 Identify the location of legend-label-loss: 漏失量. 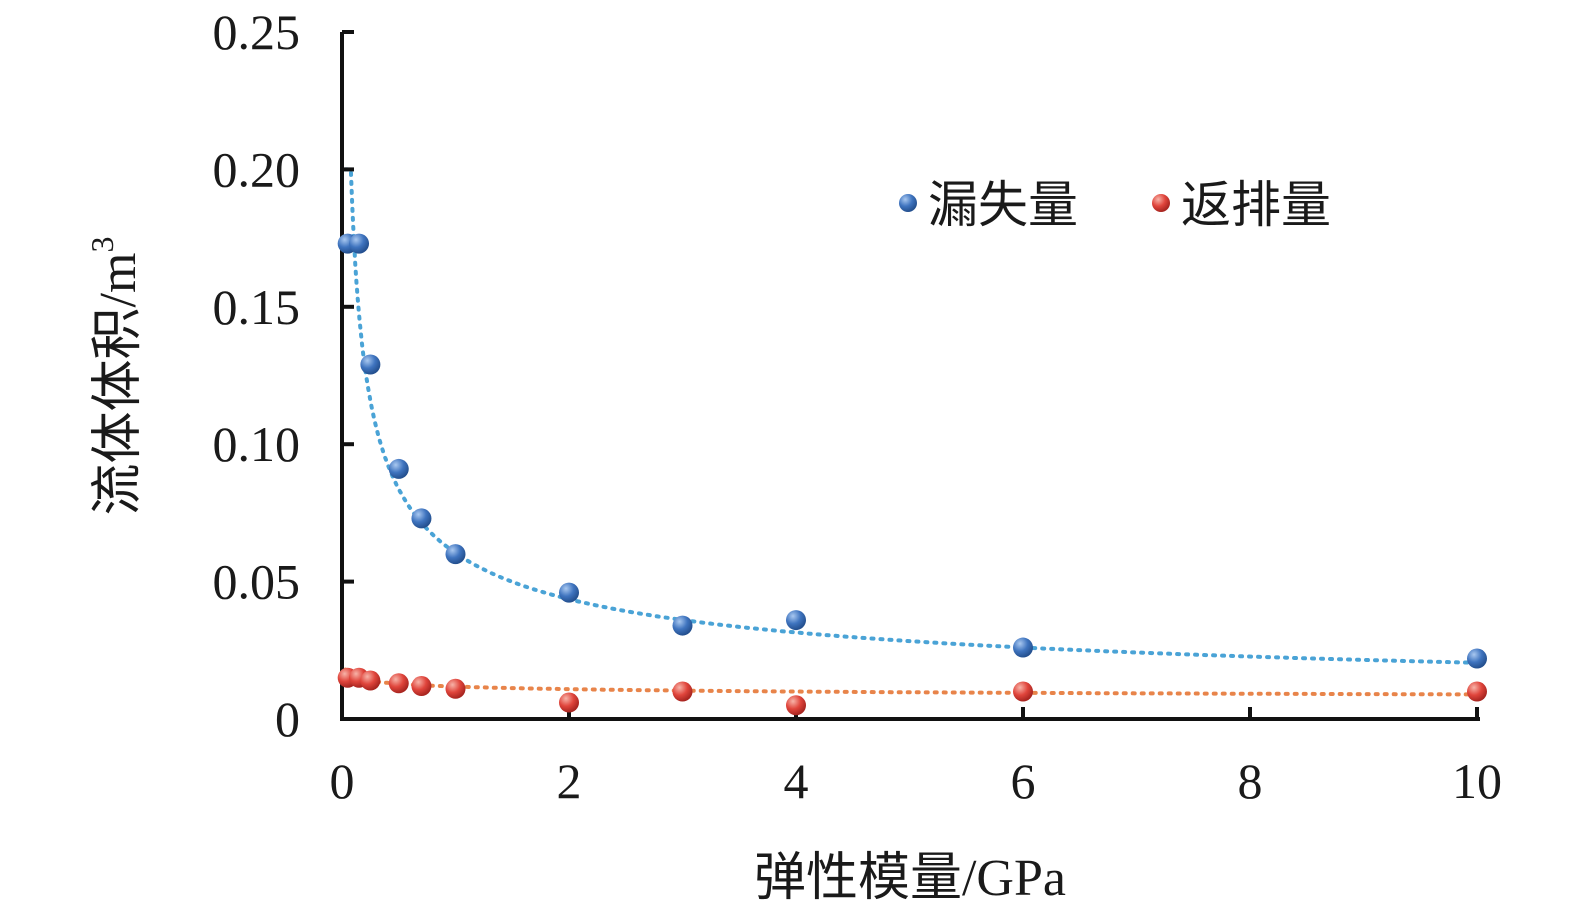
(1003, 205).